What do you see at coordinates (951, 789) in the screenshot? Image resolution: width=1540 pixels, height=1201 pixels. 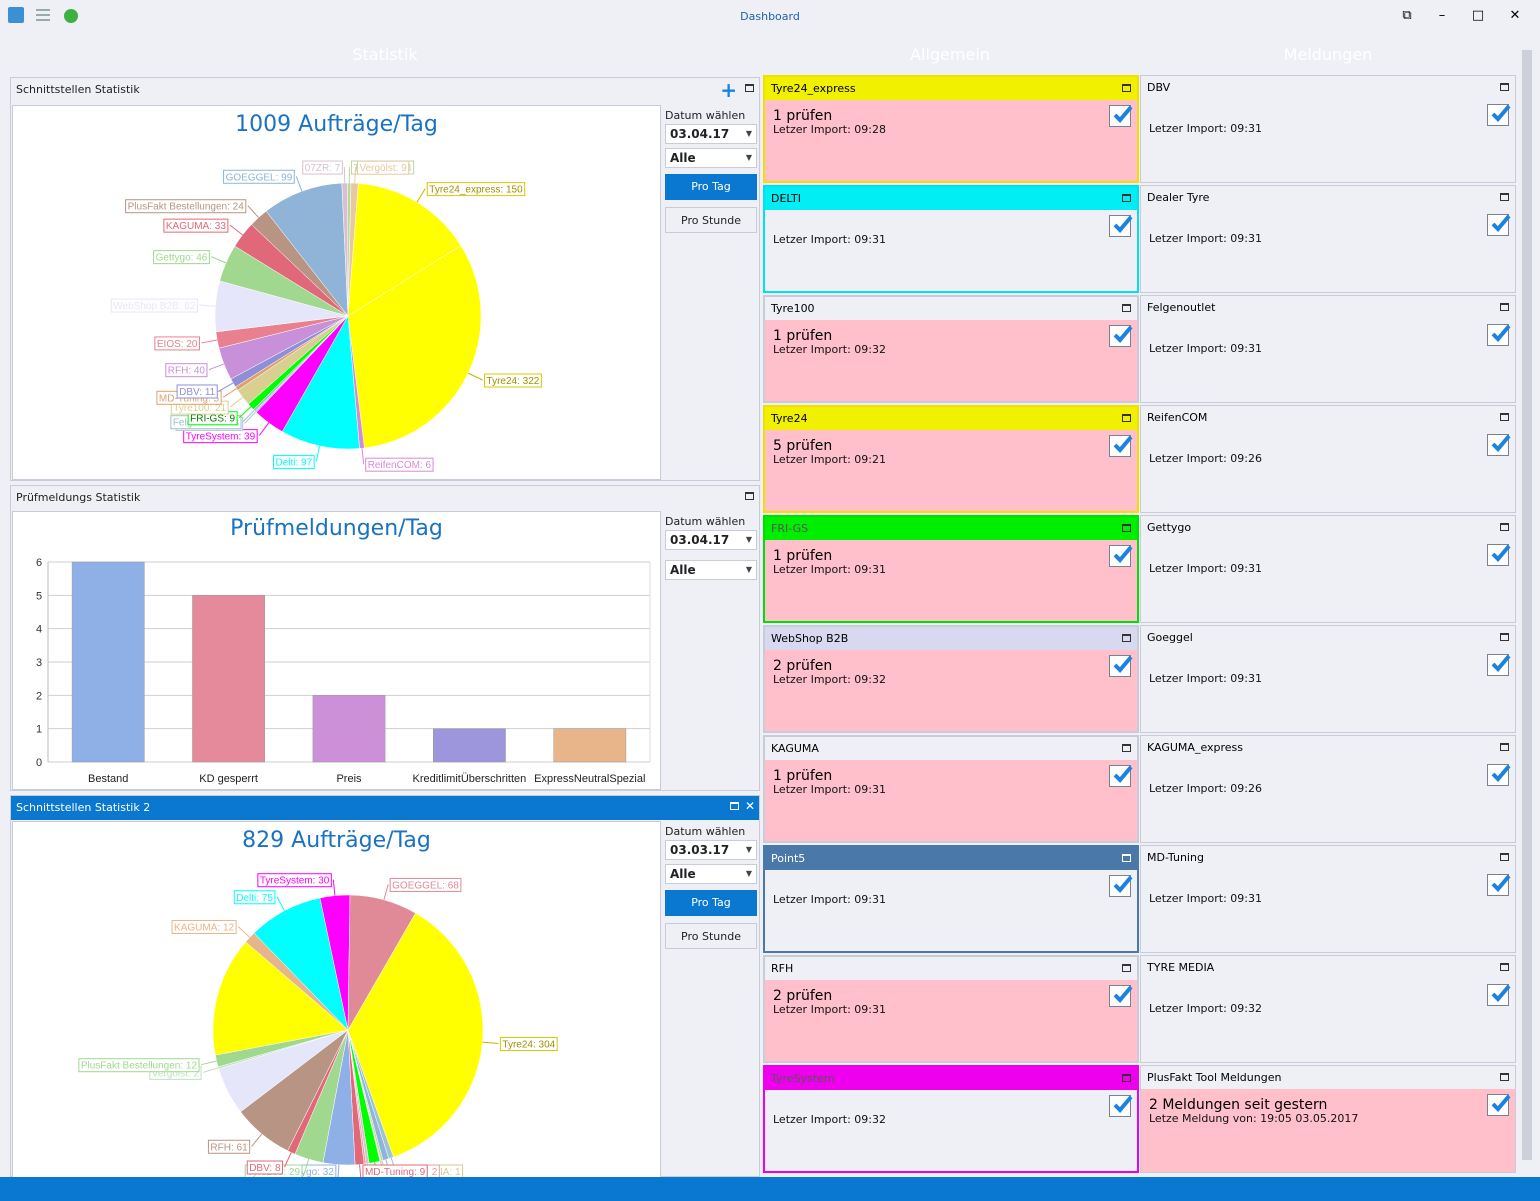 I see `source-tile: KAGUMA 1 prüfen Letzer Import: 09:31` at bounding box center [951, 789].